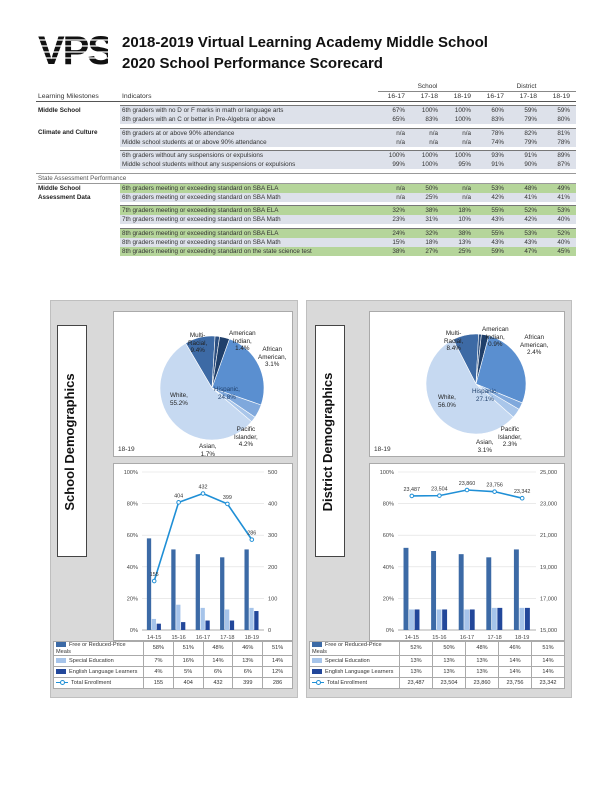  I want to click on enrollment-label: 155, so click(154, 575).